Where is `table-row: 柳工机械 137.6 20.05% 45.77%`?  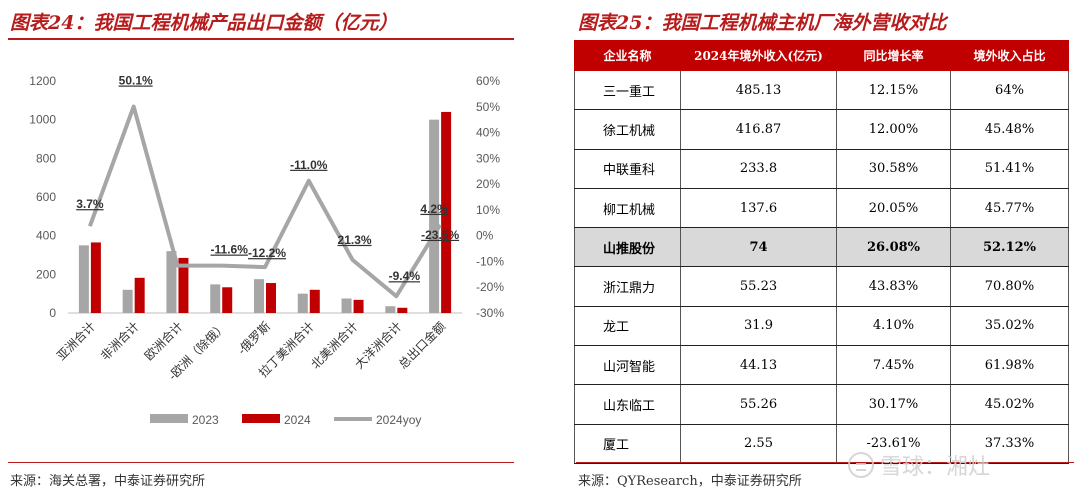
table-row: 柳工机械 137.6 20.05% 45.77% is located at coordinates (821, 208).